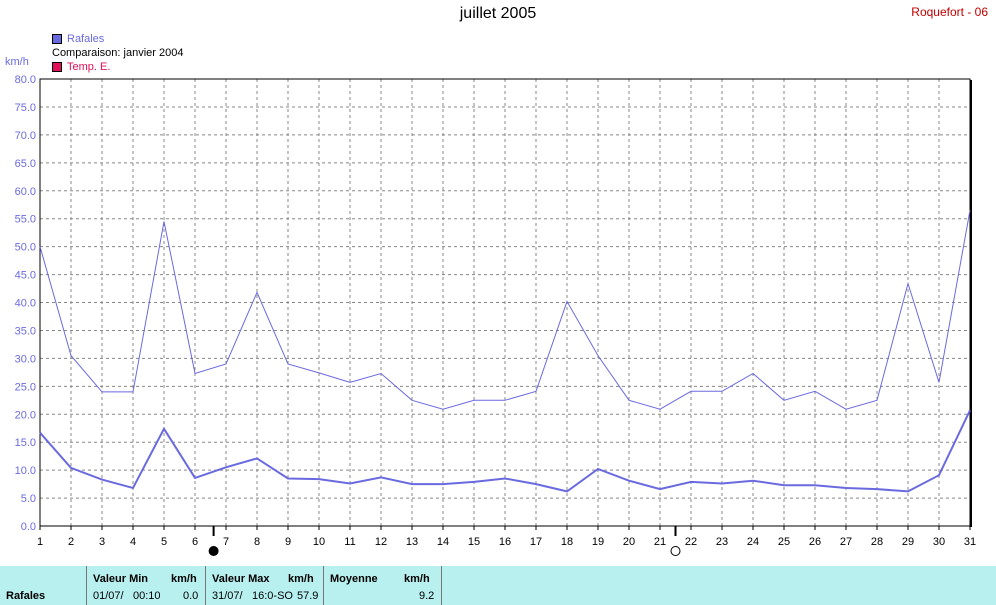 The image size is (996, 605). I want to click on x-tick-label: 19, so click(598, 542).